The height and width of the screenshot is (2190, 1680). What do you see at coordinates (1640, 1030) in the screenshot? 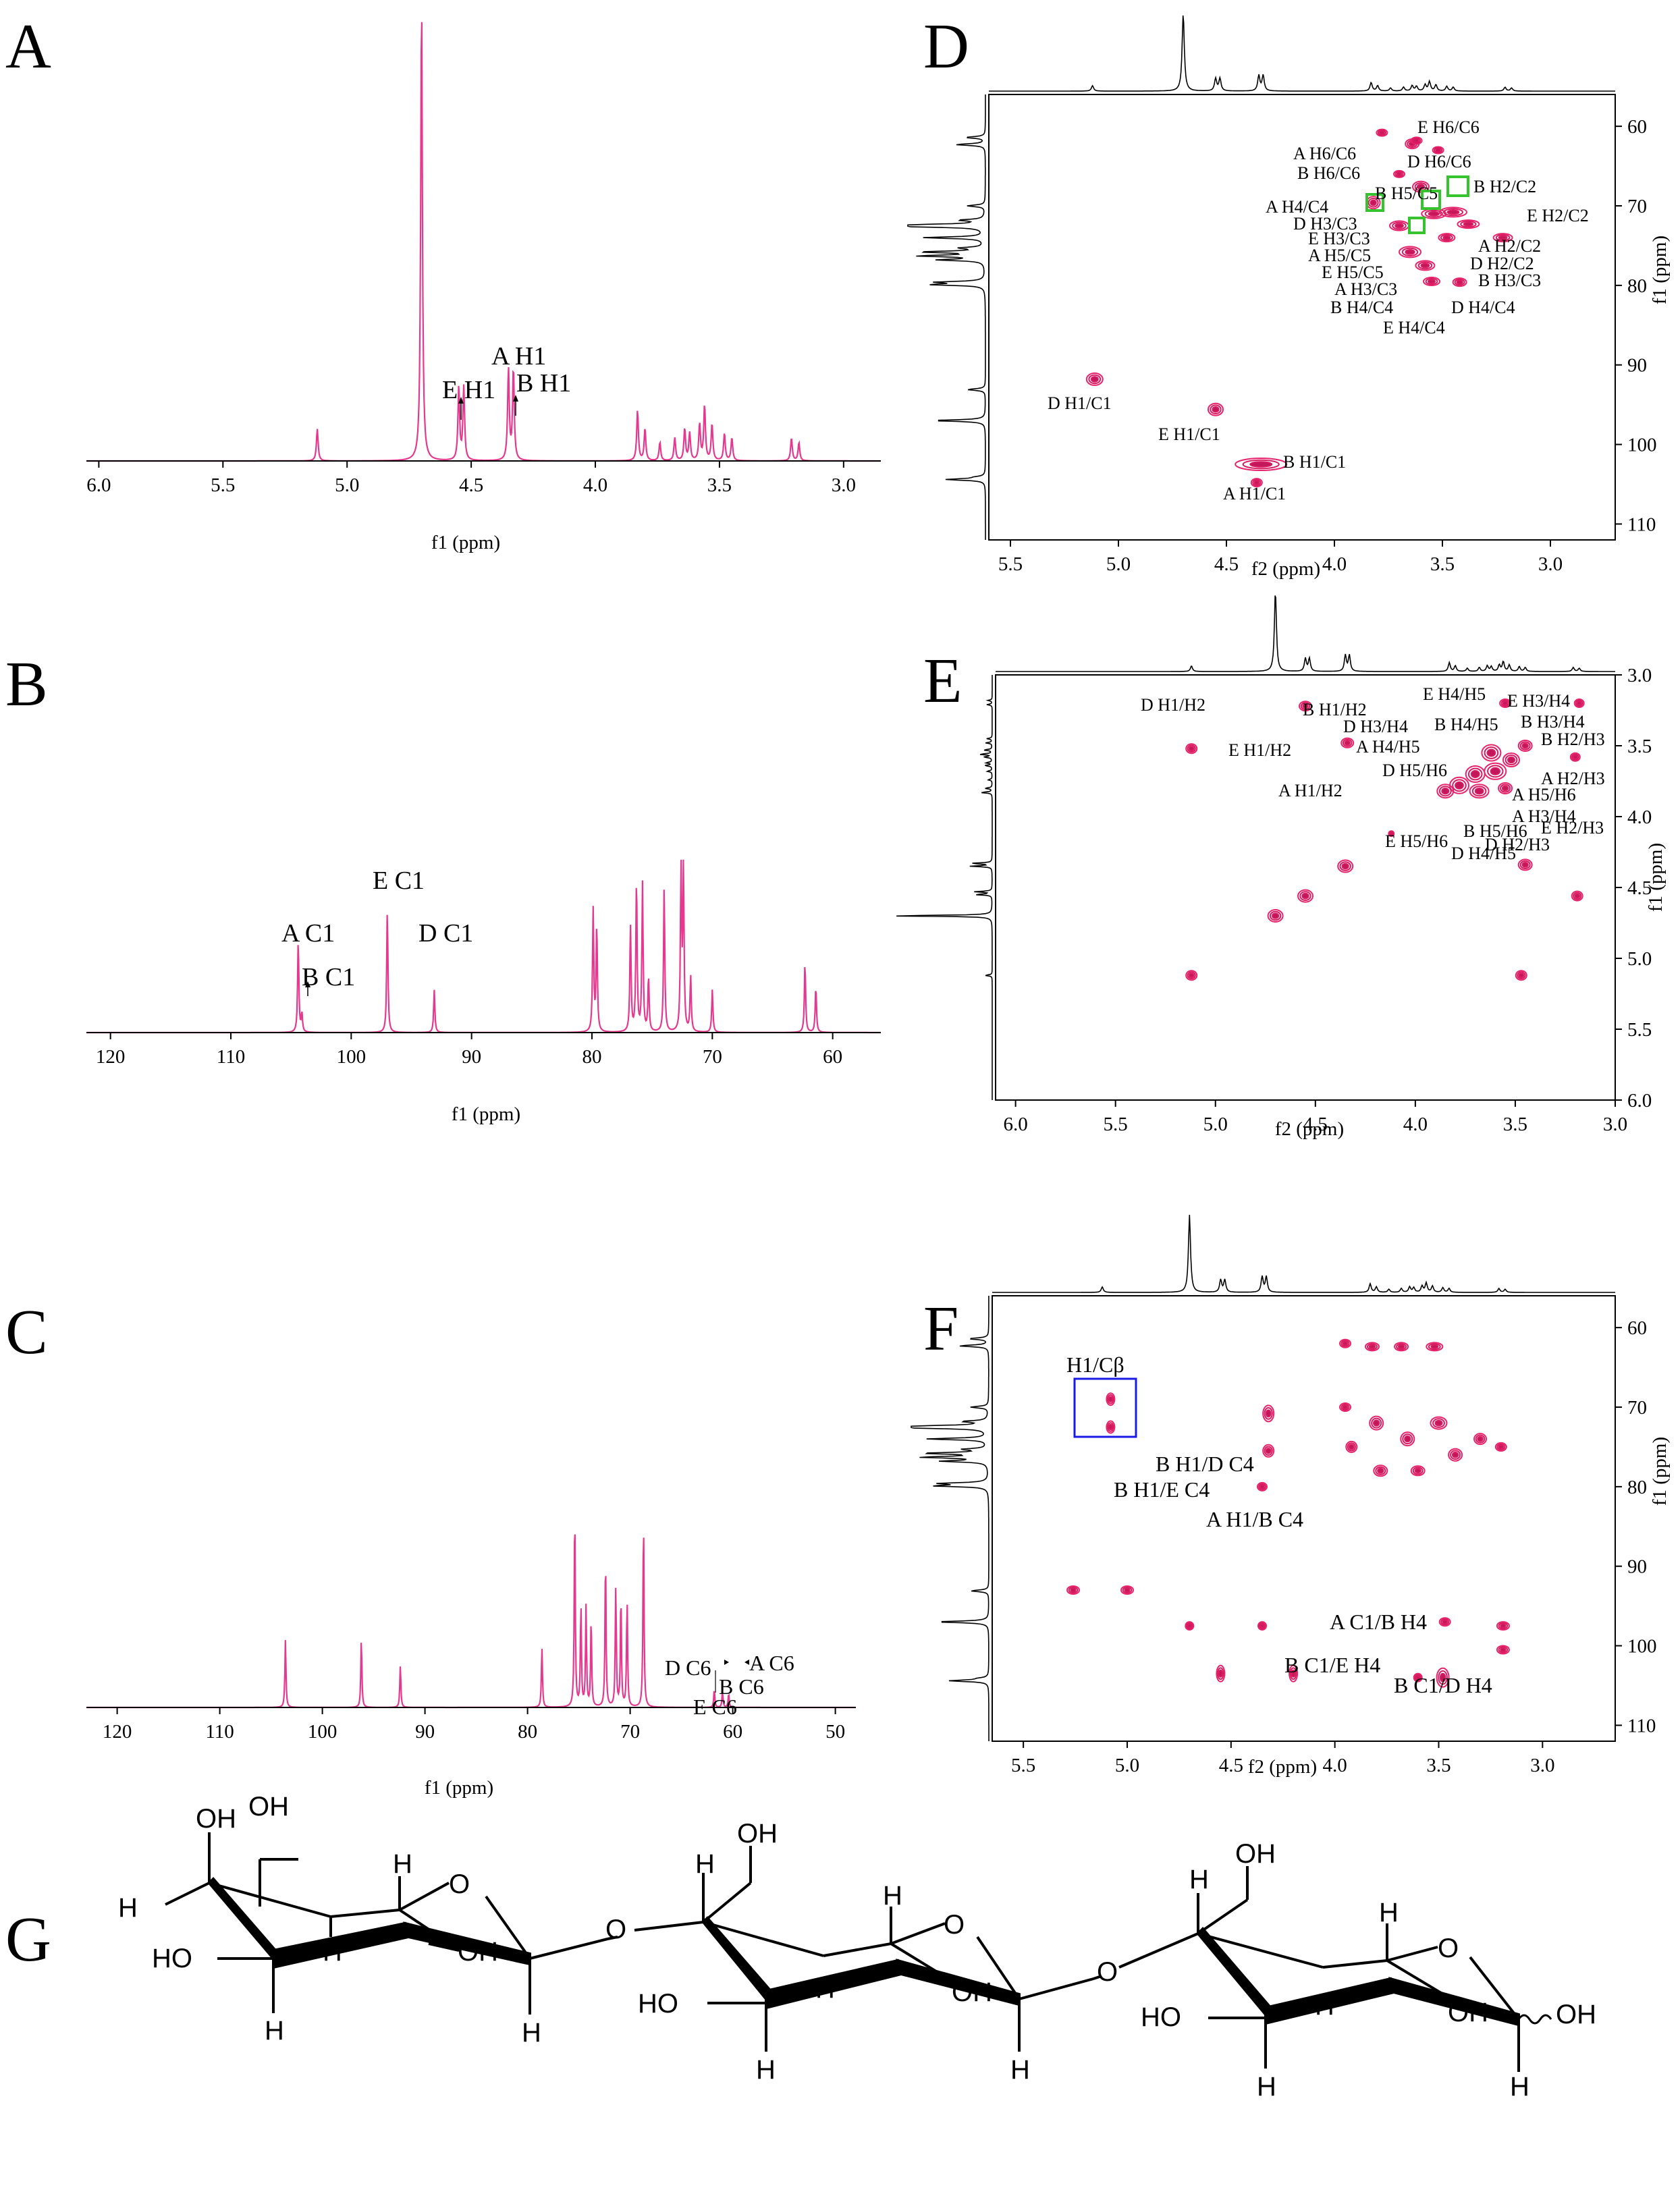
I see `y-tick-label: 5.5` at bounding box center [1640, 1030].